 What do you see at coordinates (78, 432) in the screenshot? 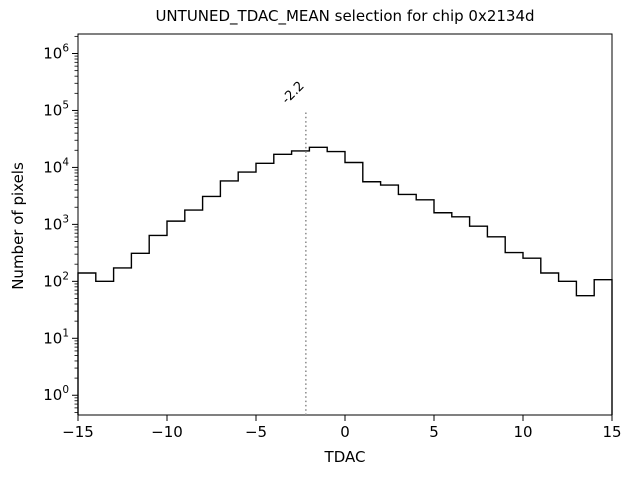
I see `x-tick-label: −15` at bounding box center [78, 432].